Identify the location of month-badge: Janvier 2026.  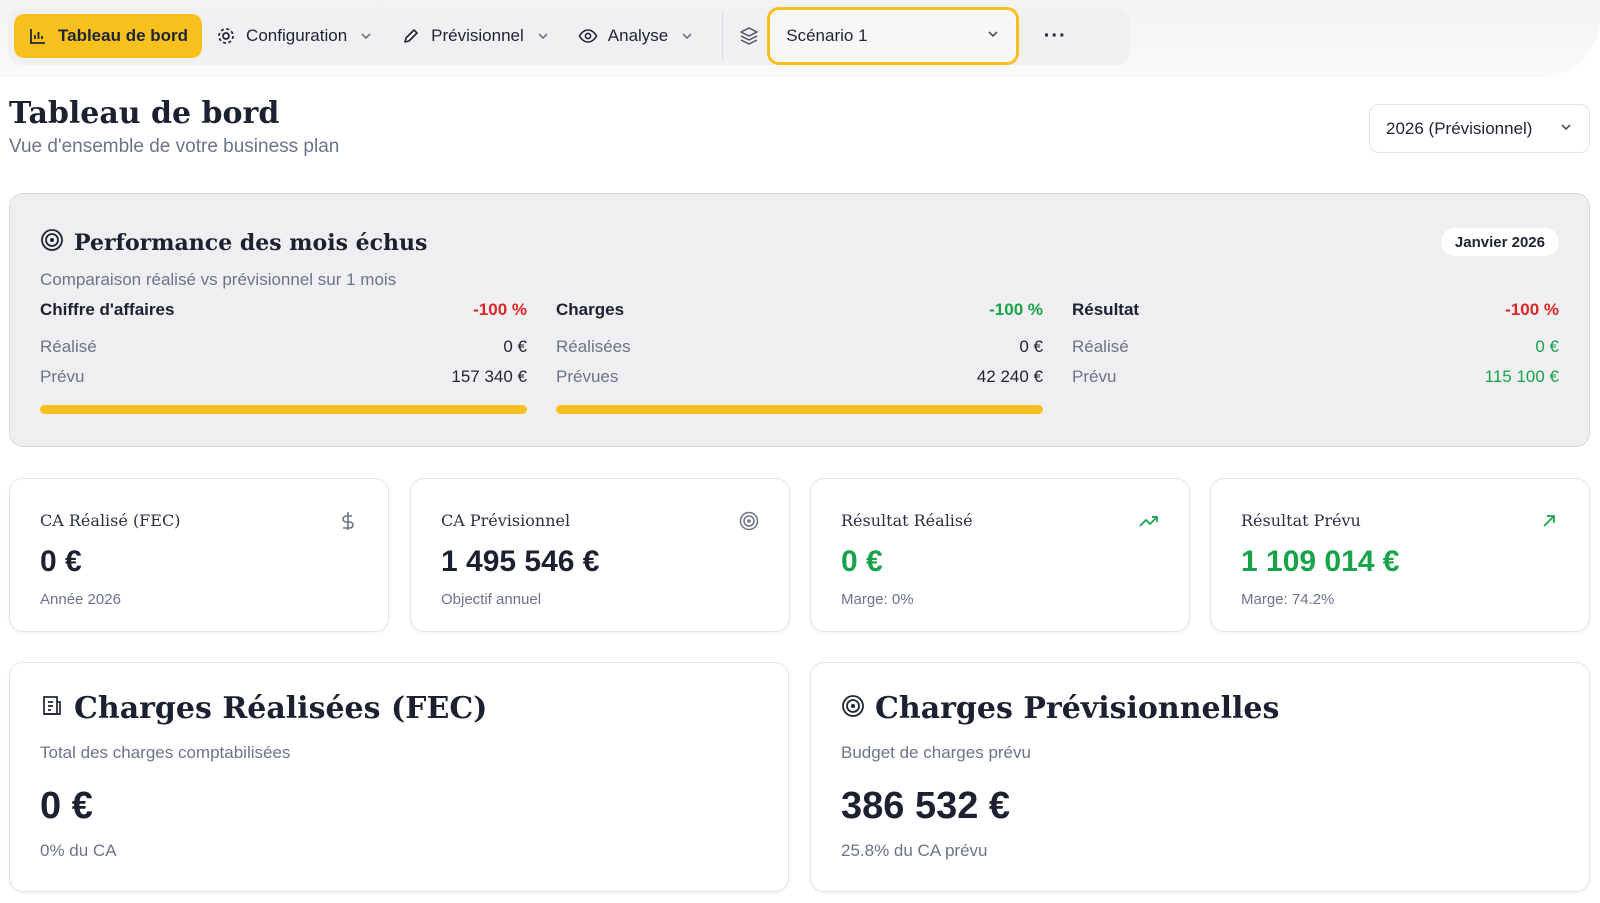
(1499, 242).